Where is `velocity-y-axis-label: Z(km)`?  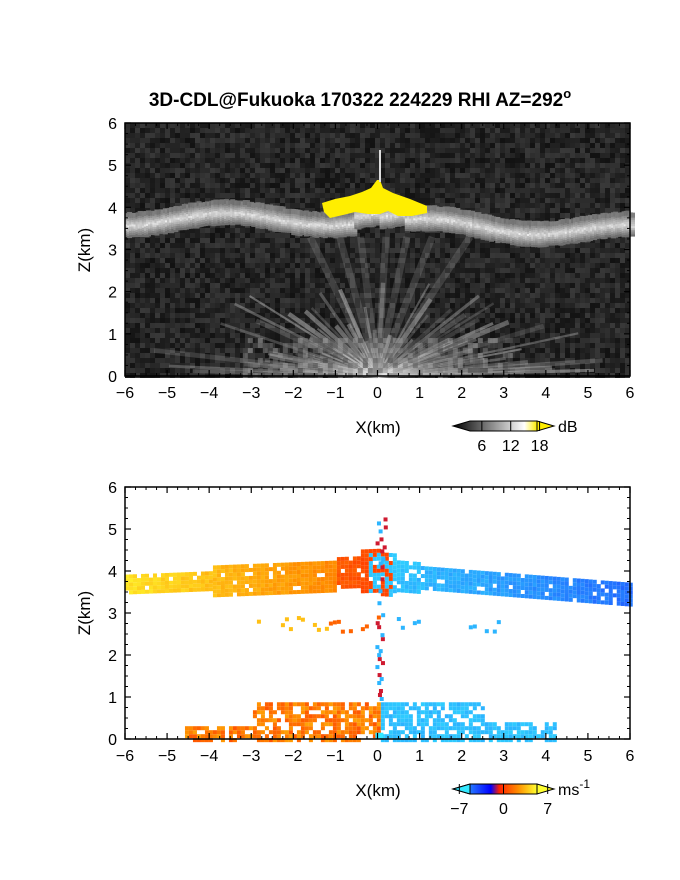 velocity-y-axis-label: Z(km) is located at coordinates (84, 613).